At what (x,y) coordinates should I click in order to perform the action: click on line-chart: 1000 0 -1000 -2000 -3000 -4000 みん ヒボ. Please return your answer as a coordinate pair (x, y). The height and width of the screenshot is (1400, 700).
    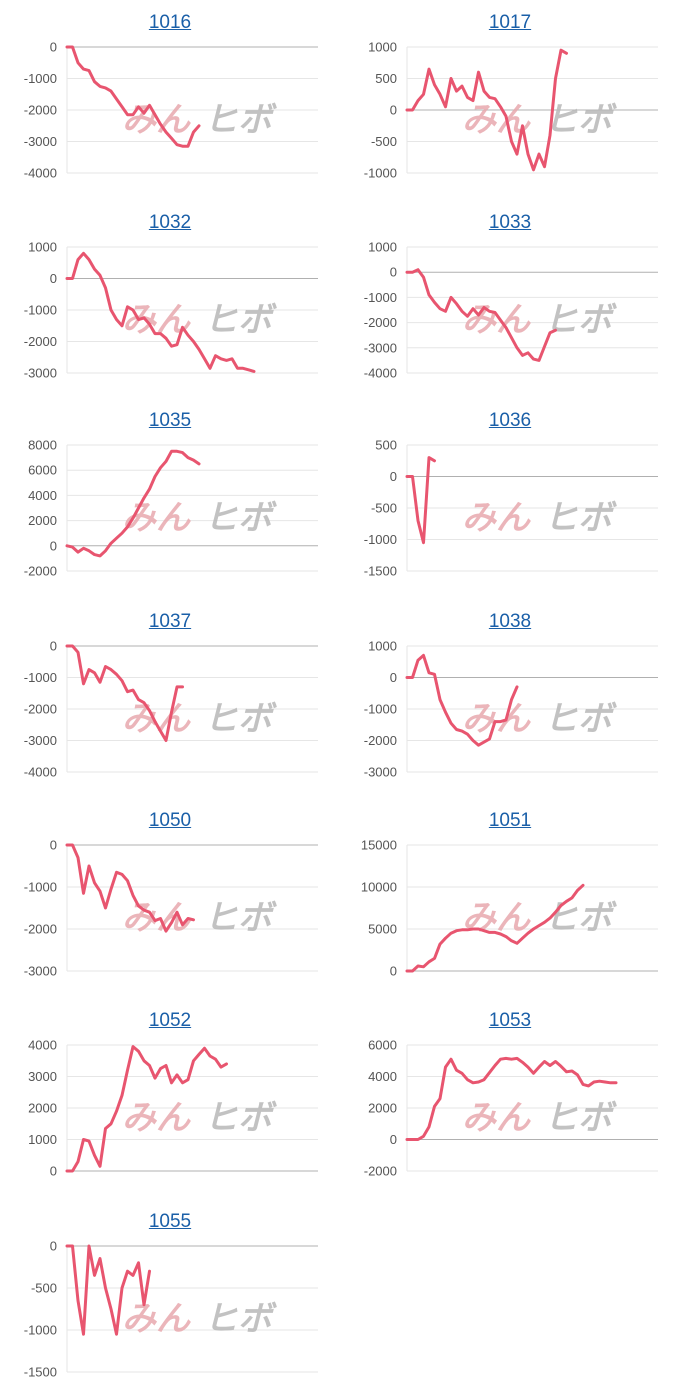
    Looking at the image, I should click on (511, 310).